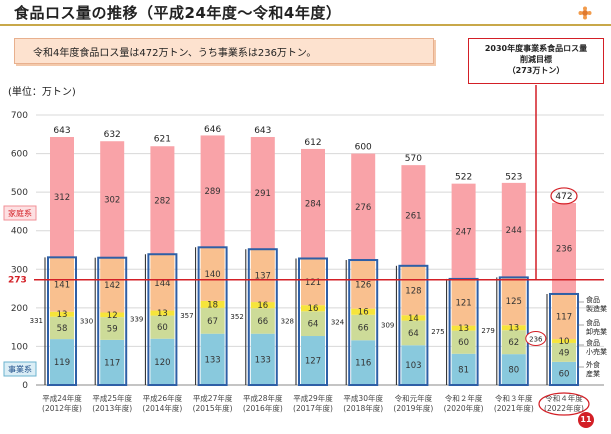  I want to click on data-label-wholesale: 10, so click(564, 342).